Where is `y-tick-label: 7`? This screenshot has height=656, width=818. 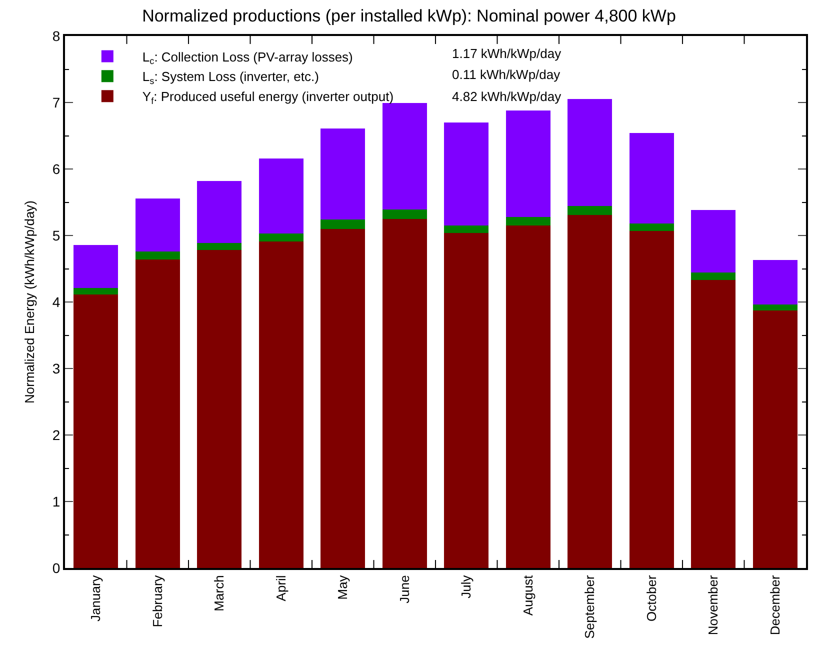 y-tick-label: 7 is located at coordinates (56, 102).